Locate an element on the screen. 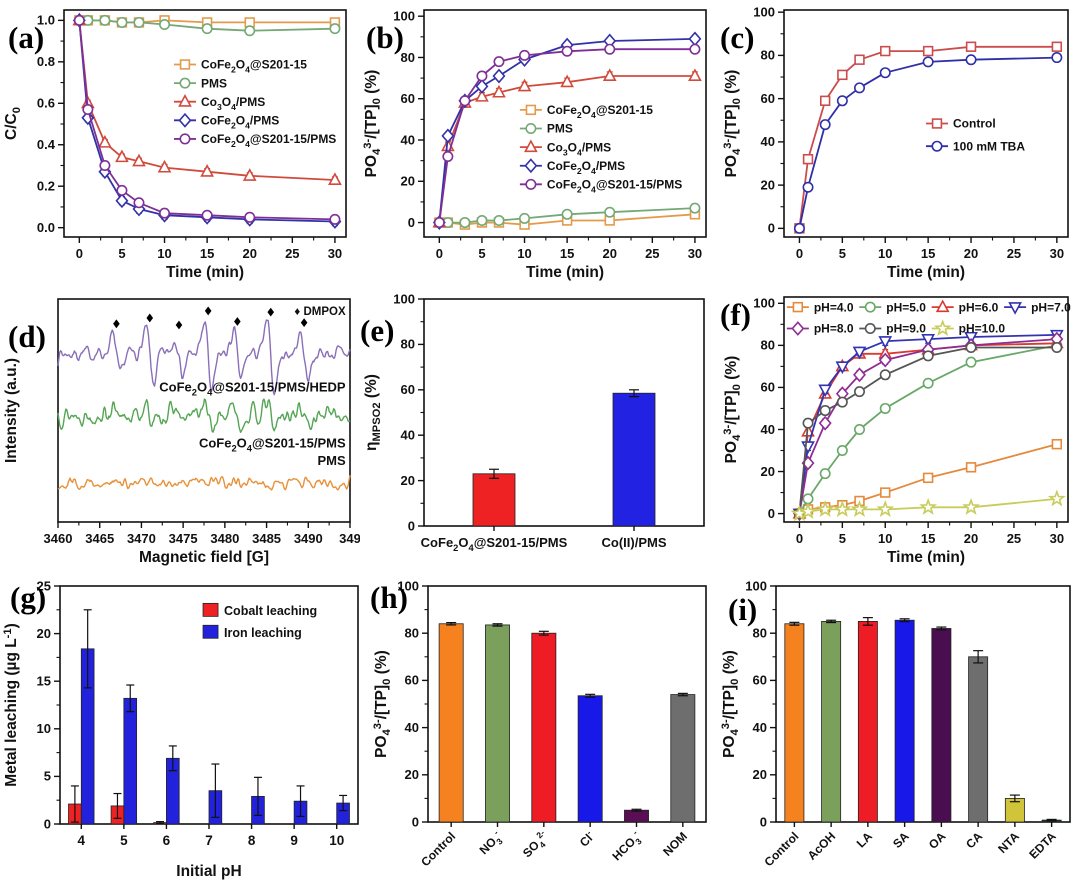  svg-text: Magnetic field [G] is located at coordinates (204, 557).